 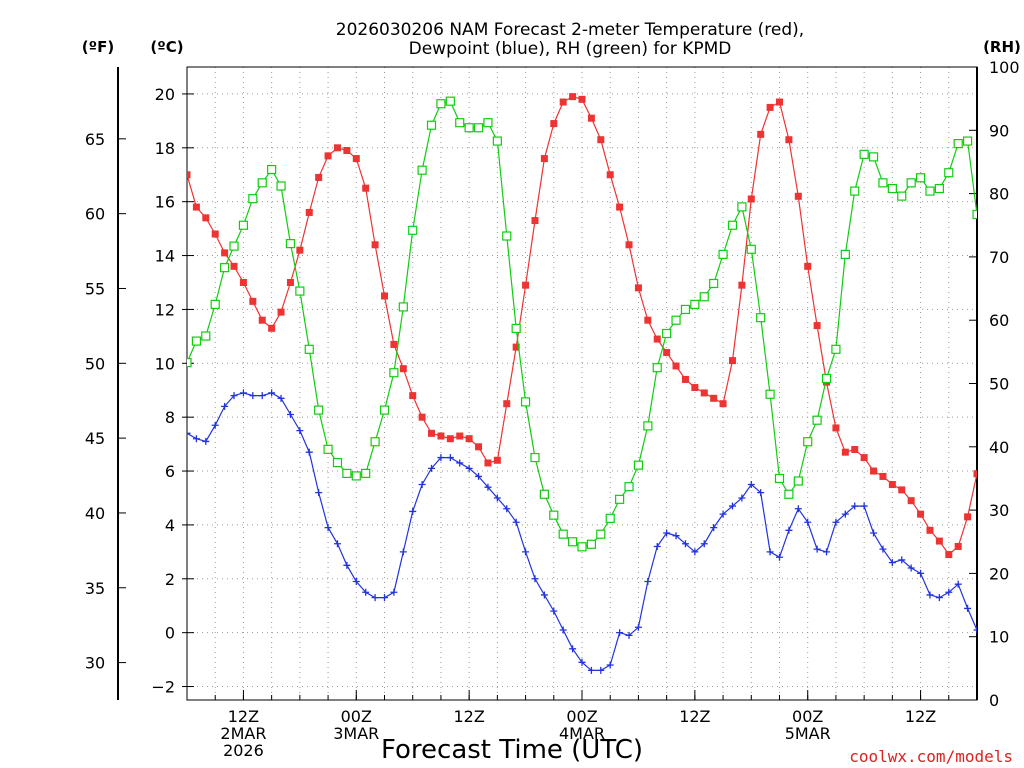 What do you see at coordinates (243, 750) in the screenshot?
I see `x-tick-label: 2026` at bounding box center [243, 750].